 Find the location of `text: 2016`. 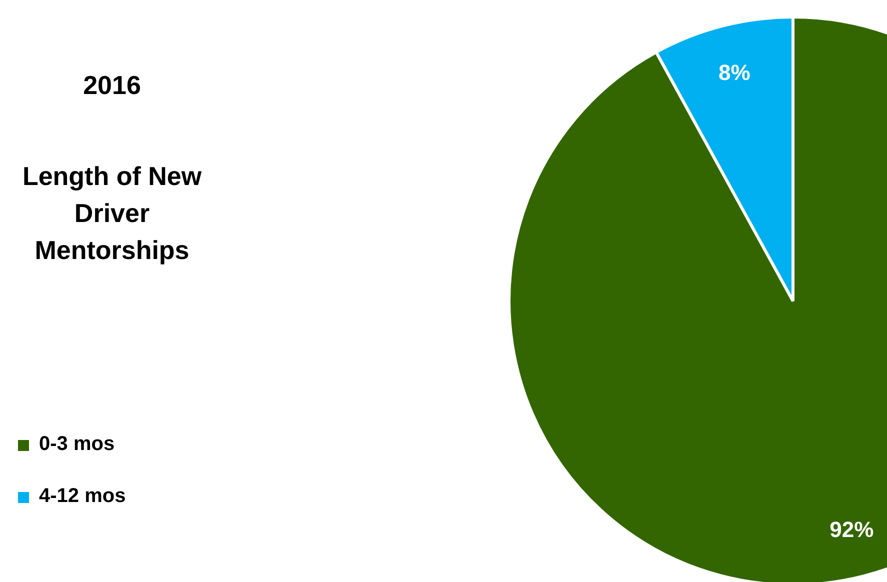

text: 2016 is located at coordinates (112, 85).